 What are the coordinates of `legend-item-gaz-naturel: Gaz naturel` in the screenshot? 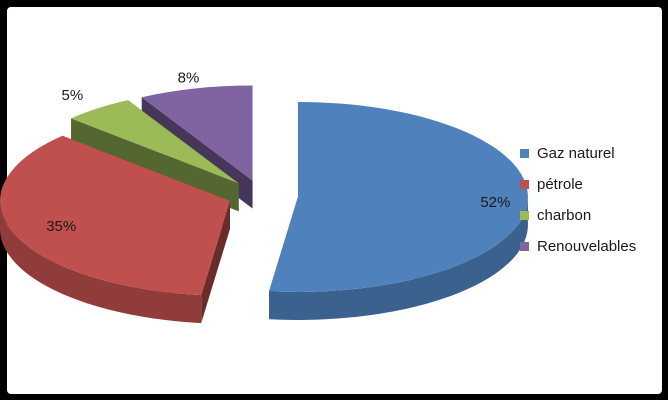 It's located at (578, 153).